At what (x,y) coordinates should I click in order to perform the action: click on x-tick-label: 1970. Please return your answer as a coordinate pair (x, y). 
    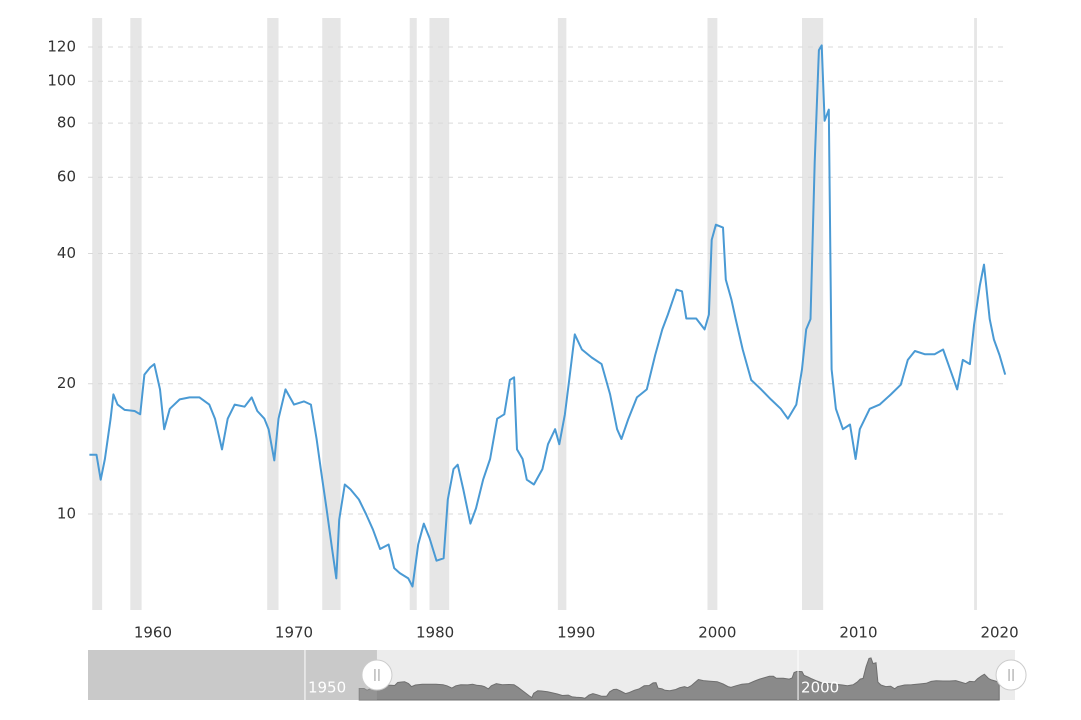
    Looking at the image, I should click on (294, 633).